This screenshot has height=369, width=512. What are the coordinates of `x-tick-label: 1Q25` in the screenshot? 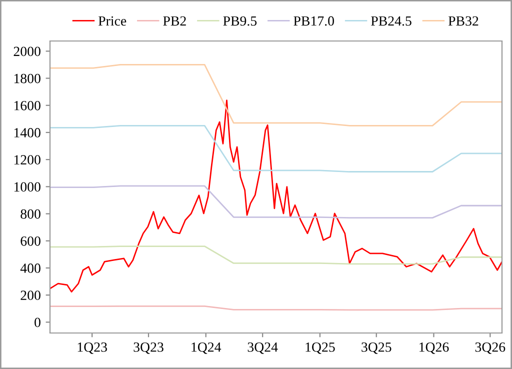 It's located at (320, 348).